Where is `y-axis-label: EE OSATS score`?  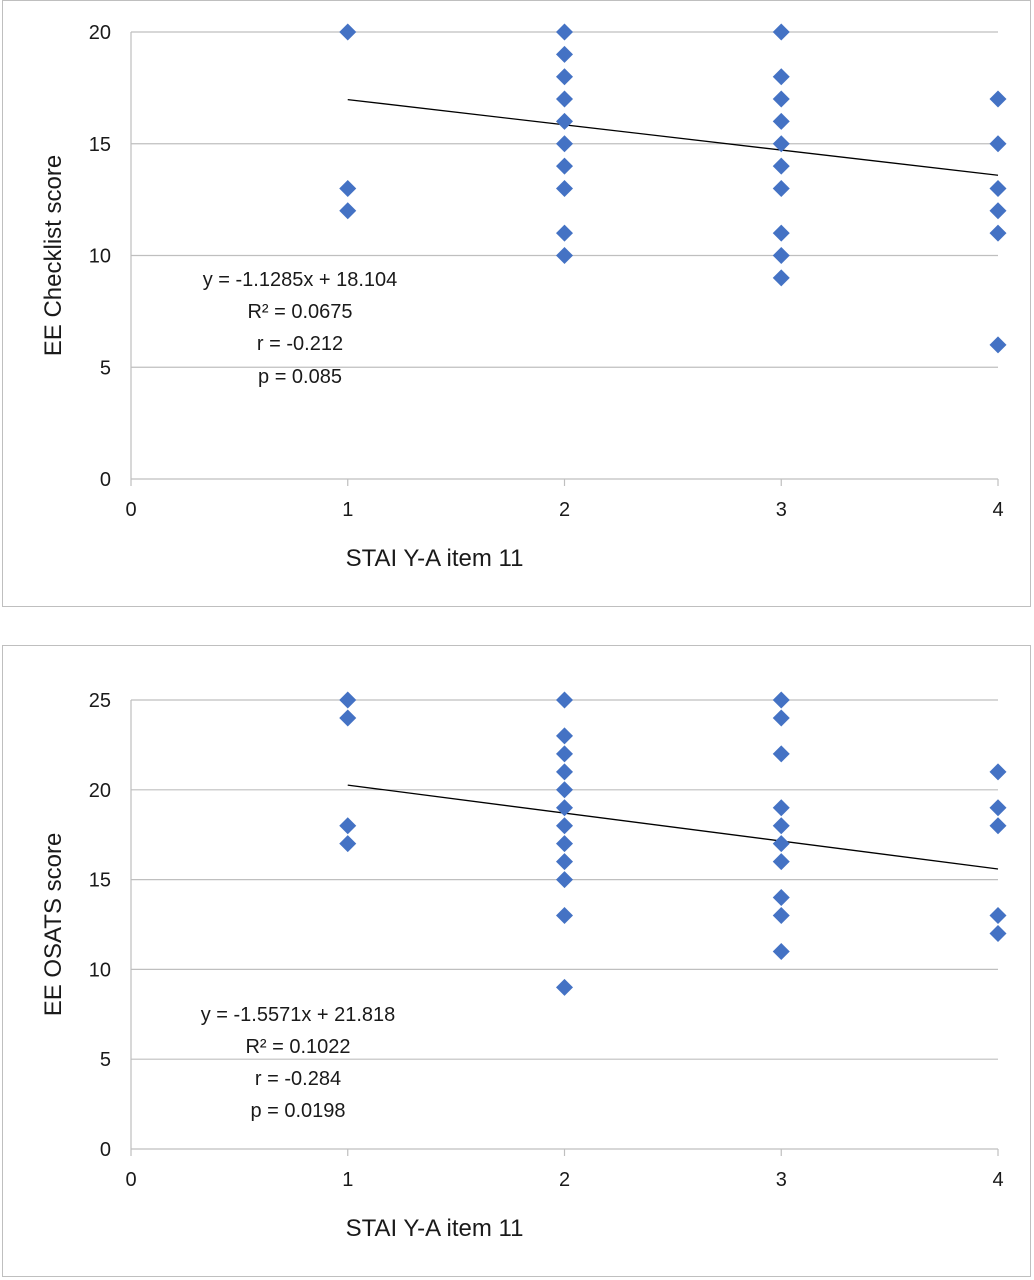
y-axis-label: EE OSATS score is located at coordinates (53, 925).